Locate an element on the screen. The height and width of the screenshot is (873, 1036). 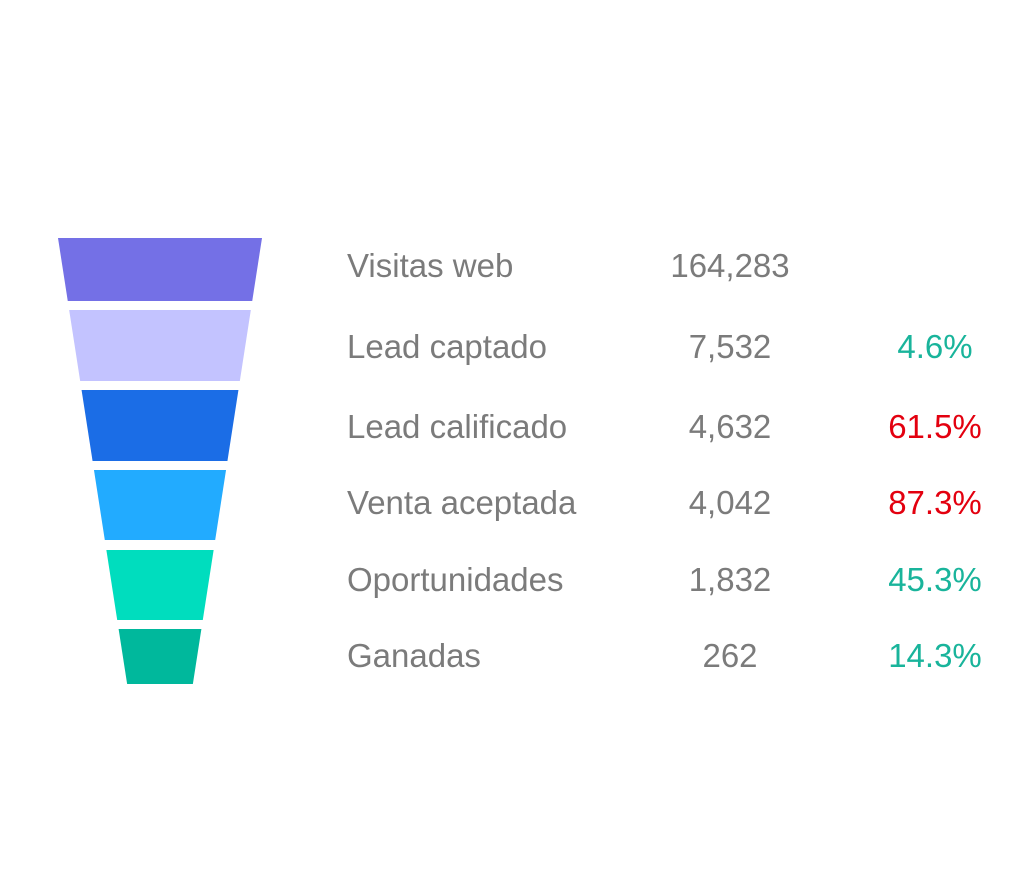
stage-value: 7,532 is located at coordinates (730, 346).